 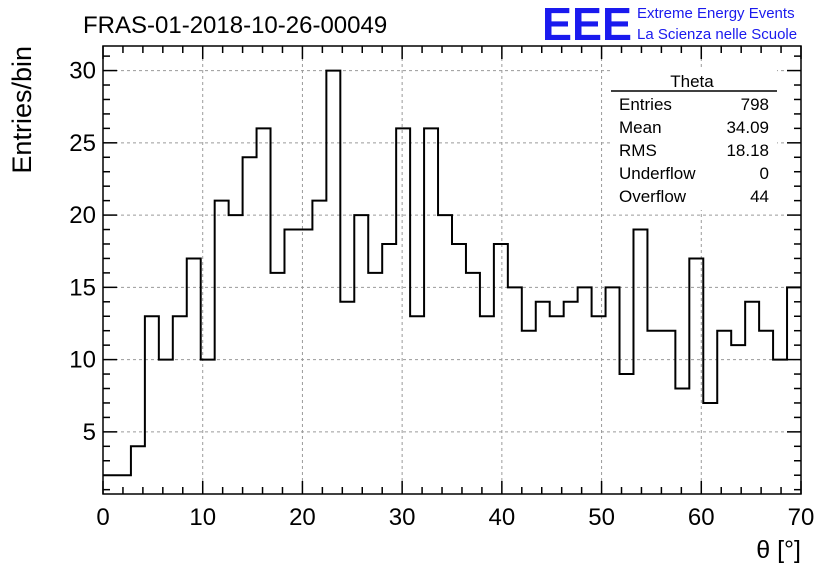 What do you see at coordinates (657, 173) in the screenshot?
I see `stats-label-underflow: Underflow` at bounding box center [657, 173].